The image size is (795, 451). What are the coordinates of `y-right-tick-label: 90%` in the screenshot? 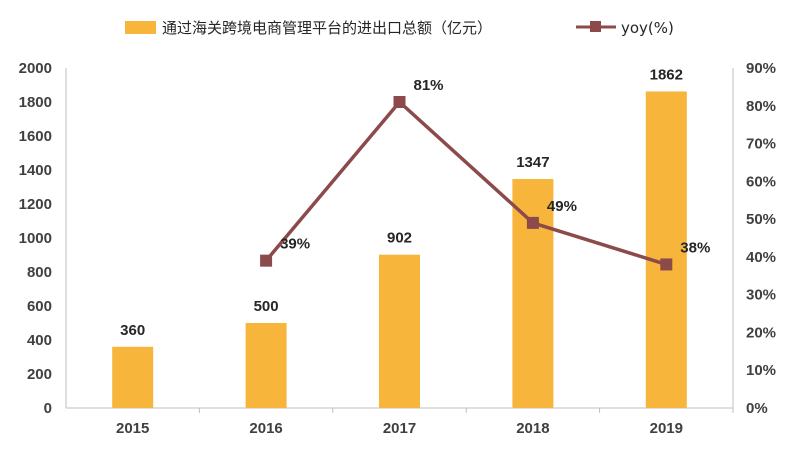 It's located at (761, 68).